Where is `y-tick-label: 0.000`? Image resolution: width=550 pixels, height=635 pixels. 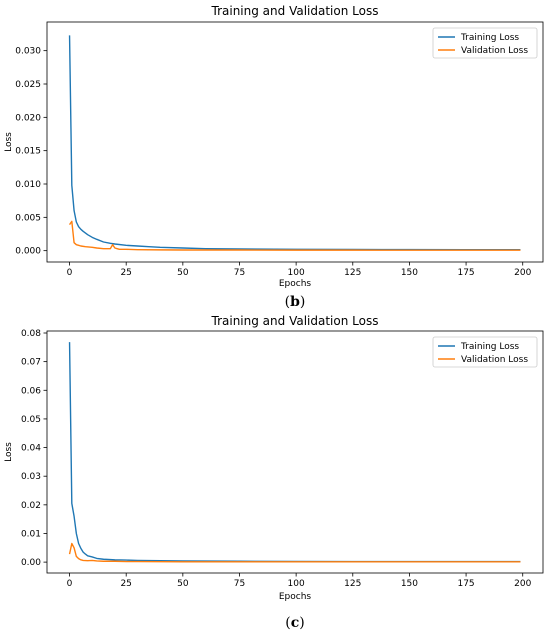 y-tick-label: 0.000 is located at coordinates (28, 252).